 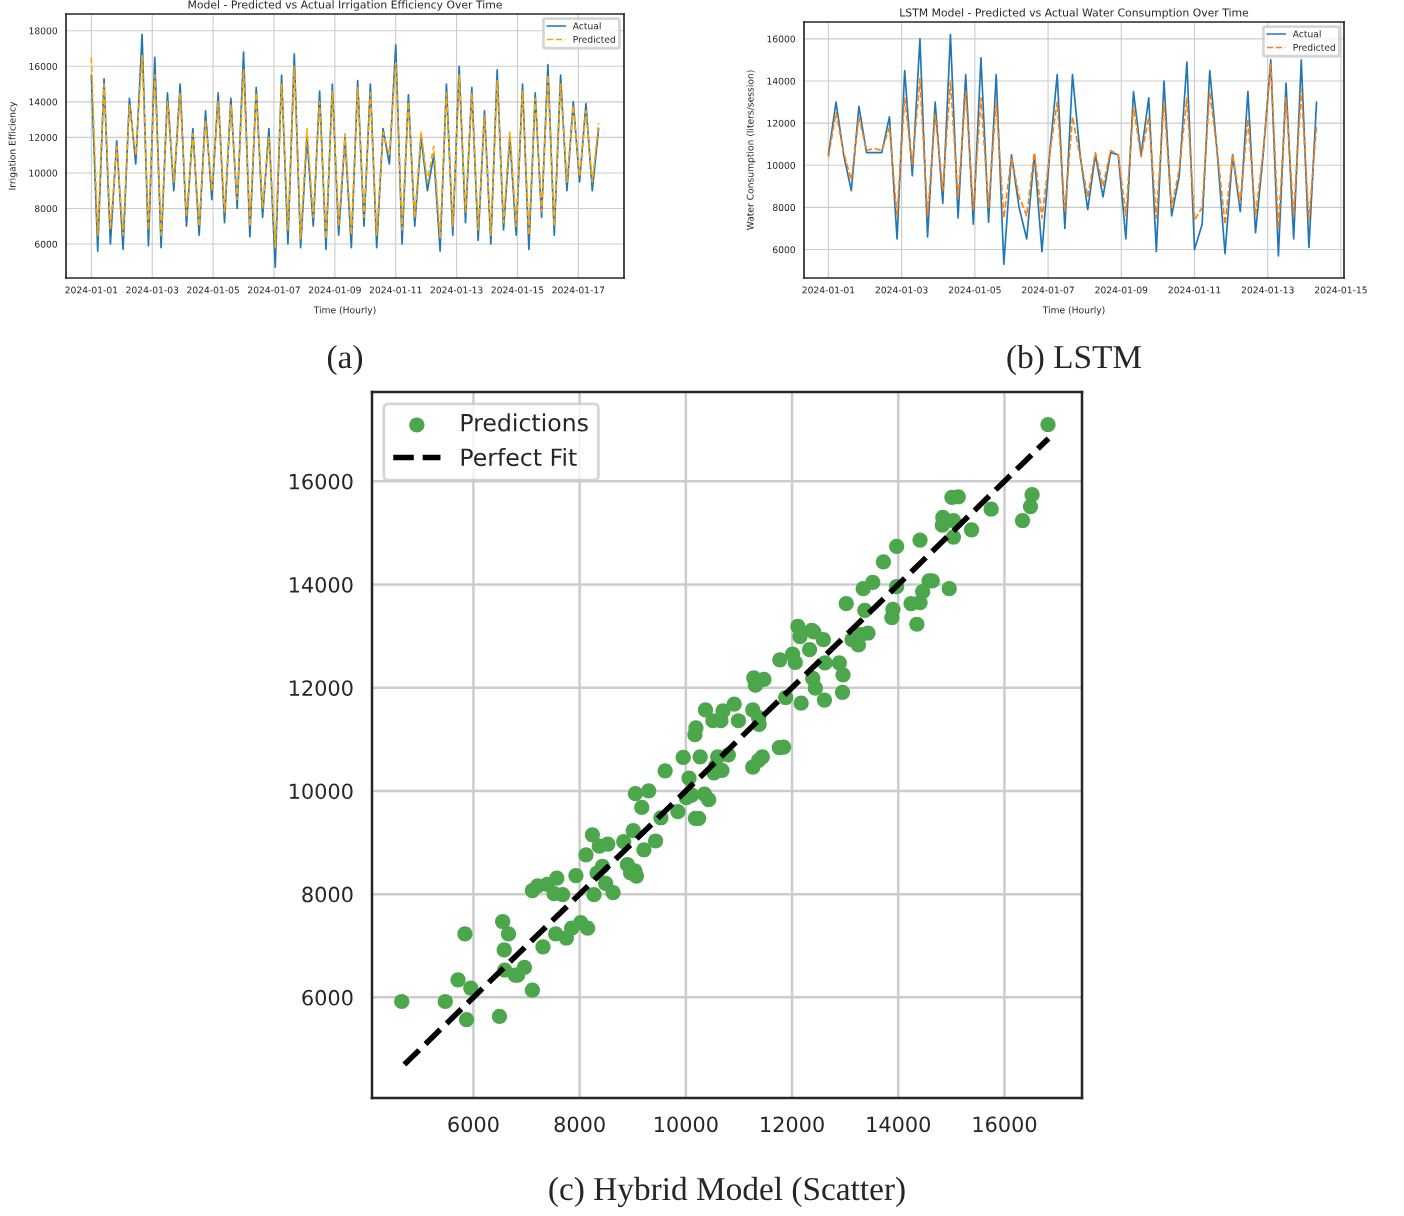 I want to click on y-tick-label: 14000, so click(x=321, y=584).